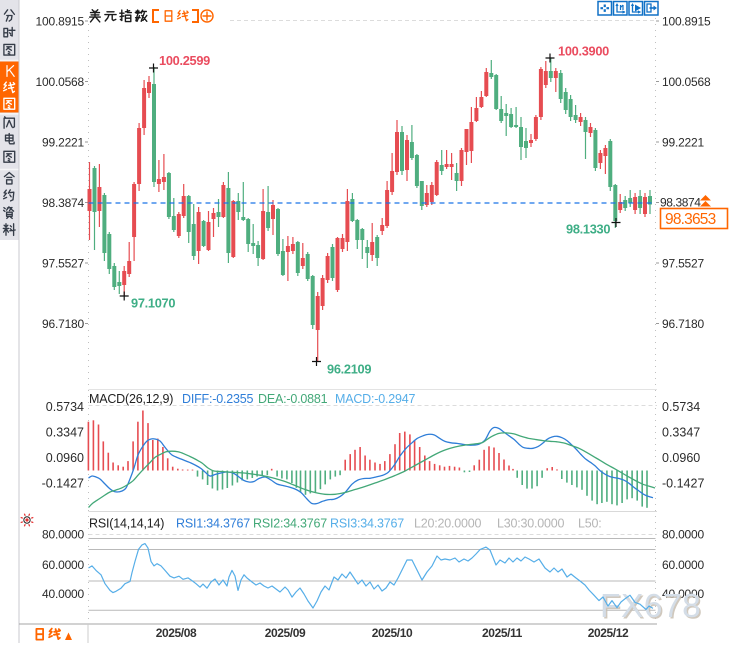 The image size is (729, 648). Describe the element at coordinates (583, 51) in the screenshot. I see `svg-text: 100.3900` at that location.